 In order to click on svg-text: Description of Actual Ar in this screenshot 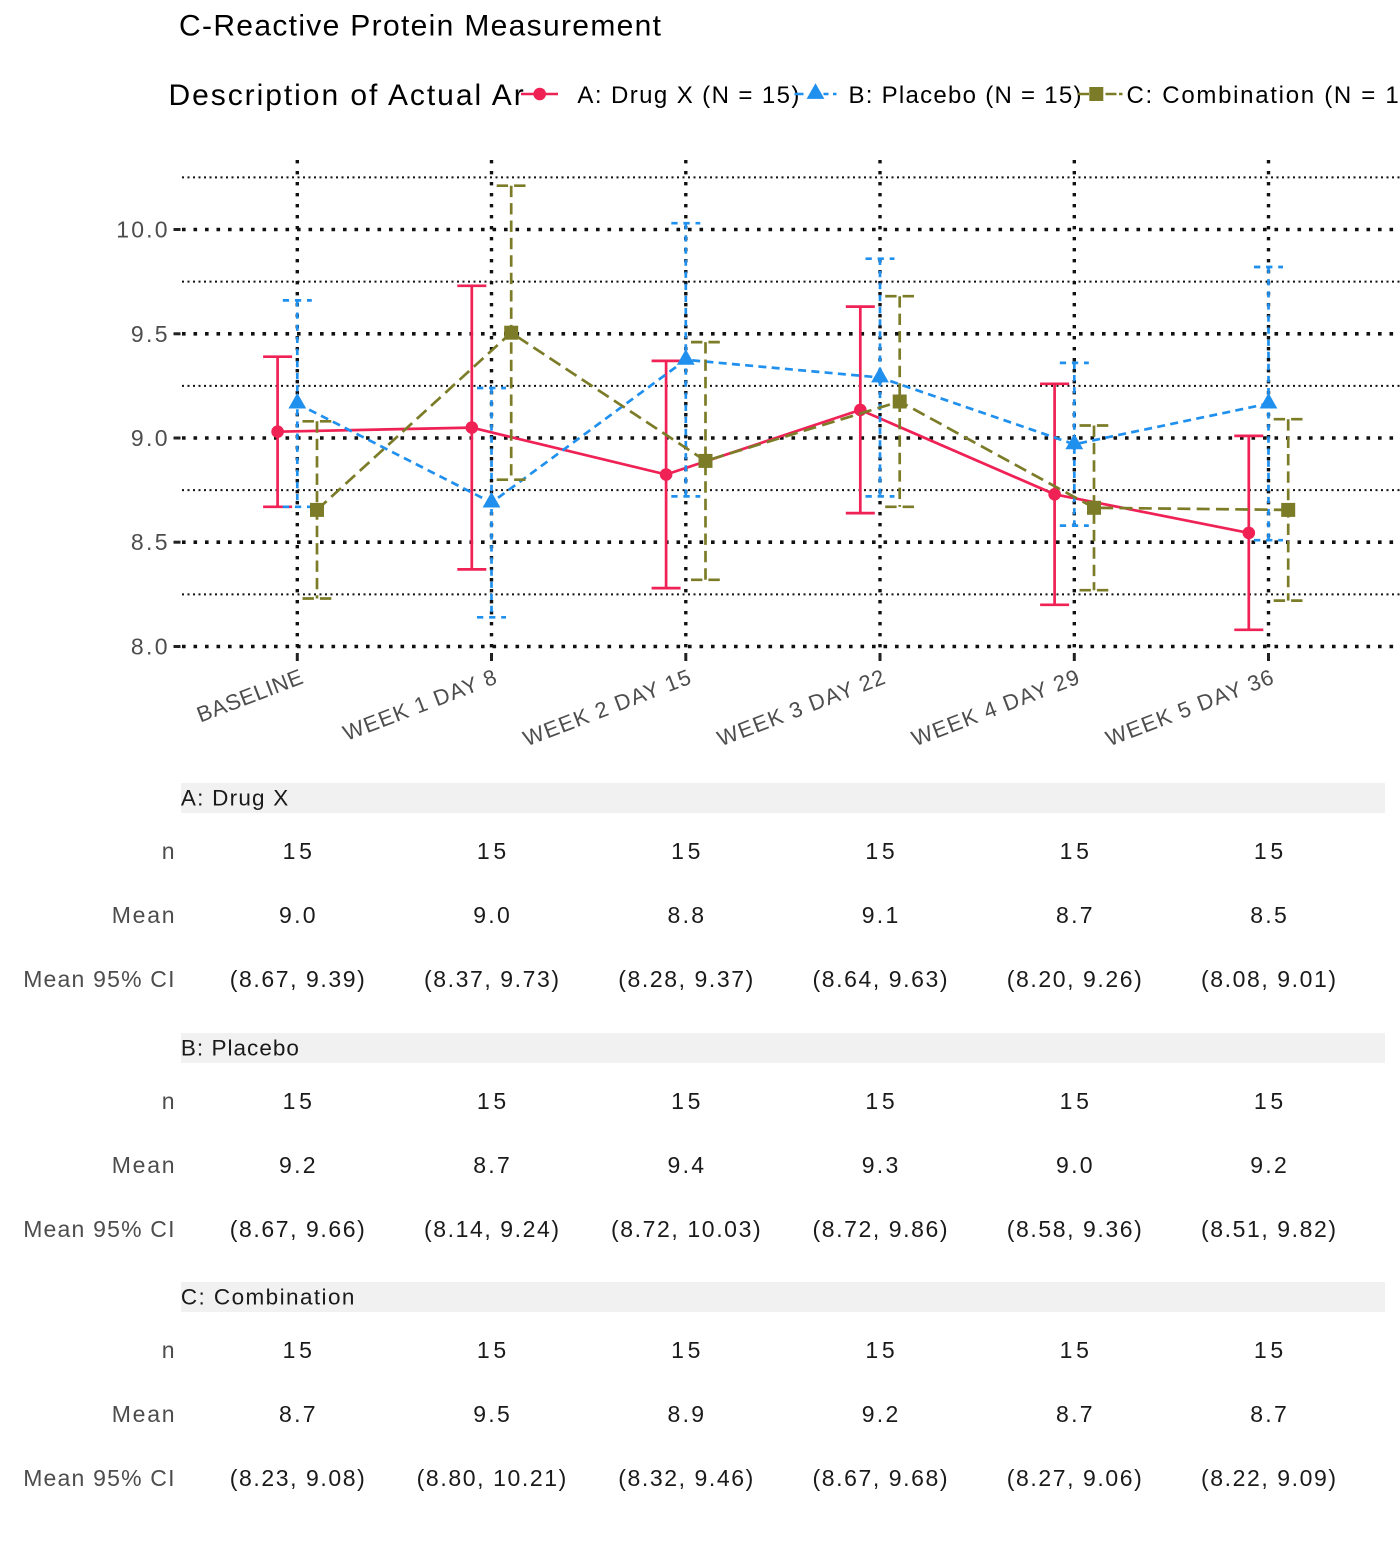, I will do `click(346, 95)`.